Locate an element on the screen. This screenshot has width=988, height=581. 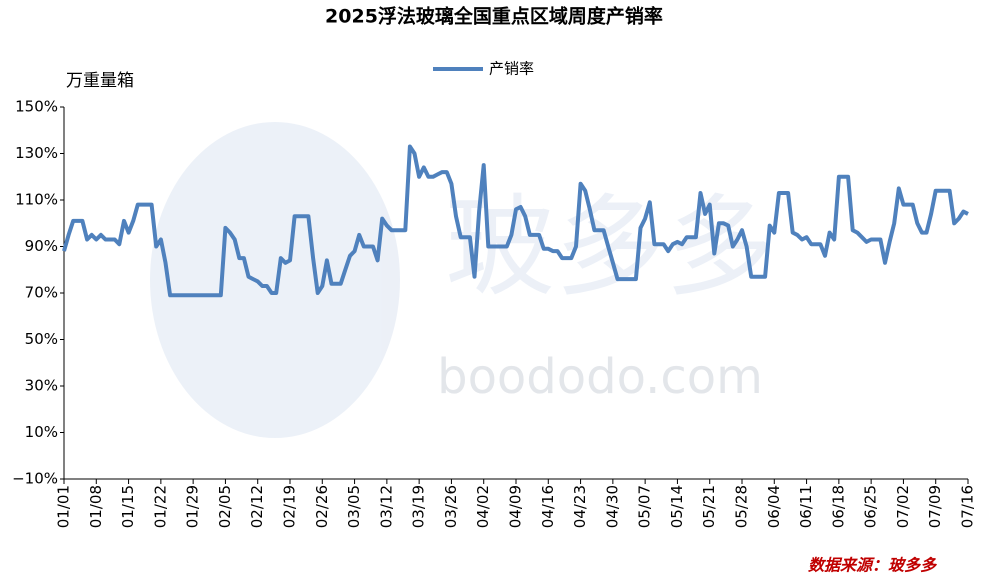
x-tick-label: 04/23 is located at coordinates (580, 506).